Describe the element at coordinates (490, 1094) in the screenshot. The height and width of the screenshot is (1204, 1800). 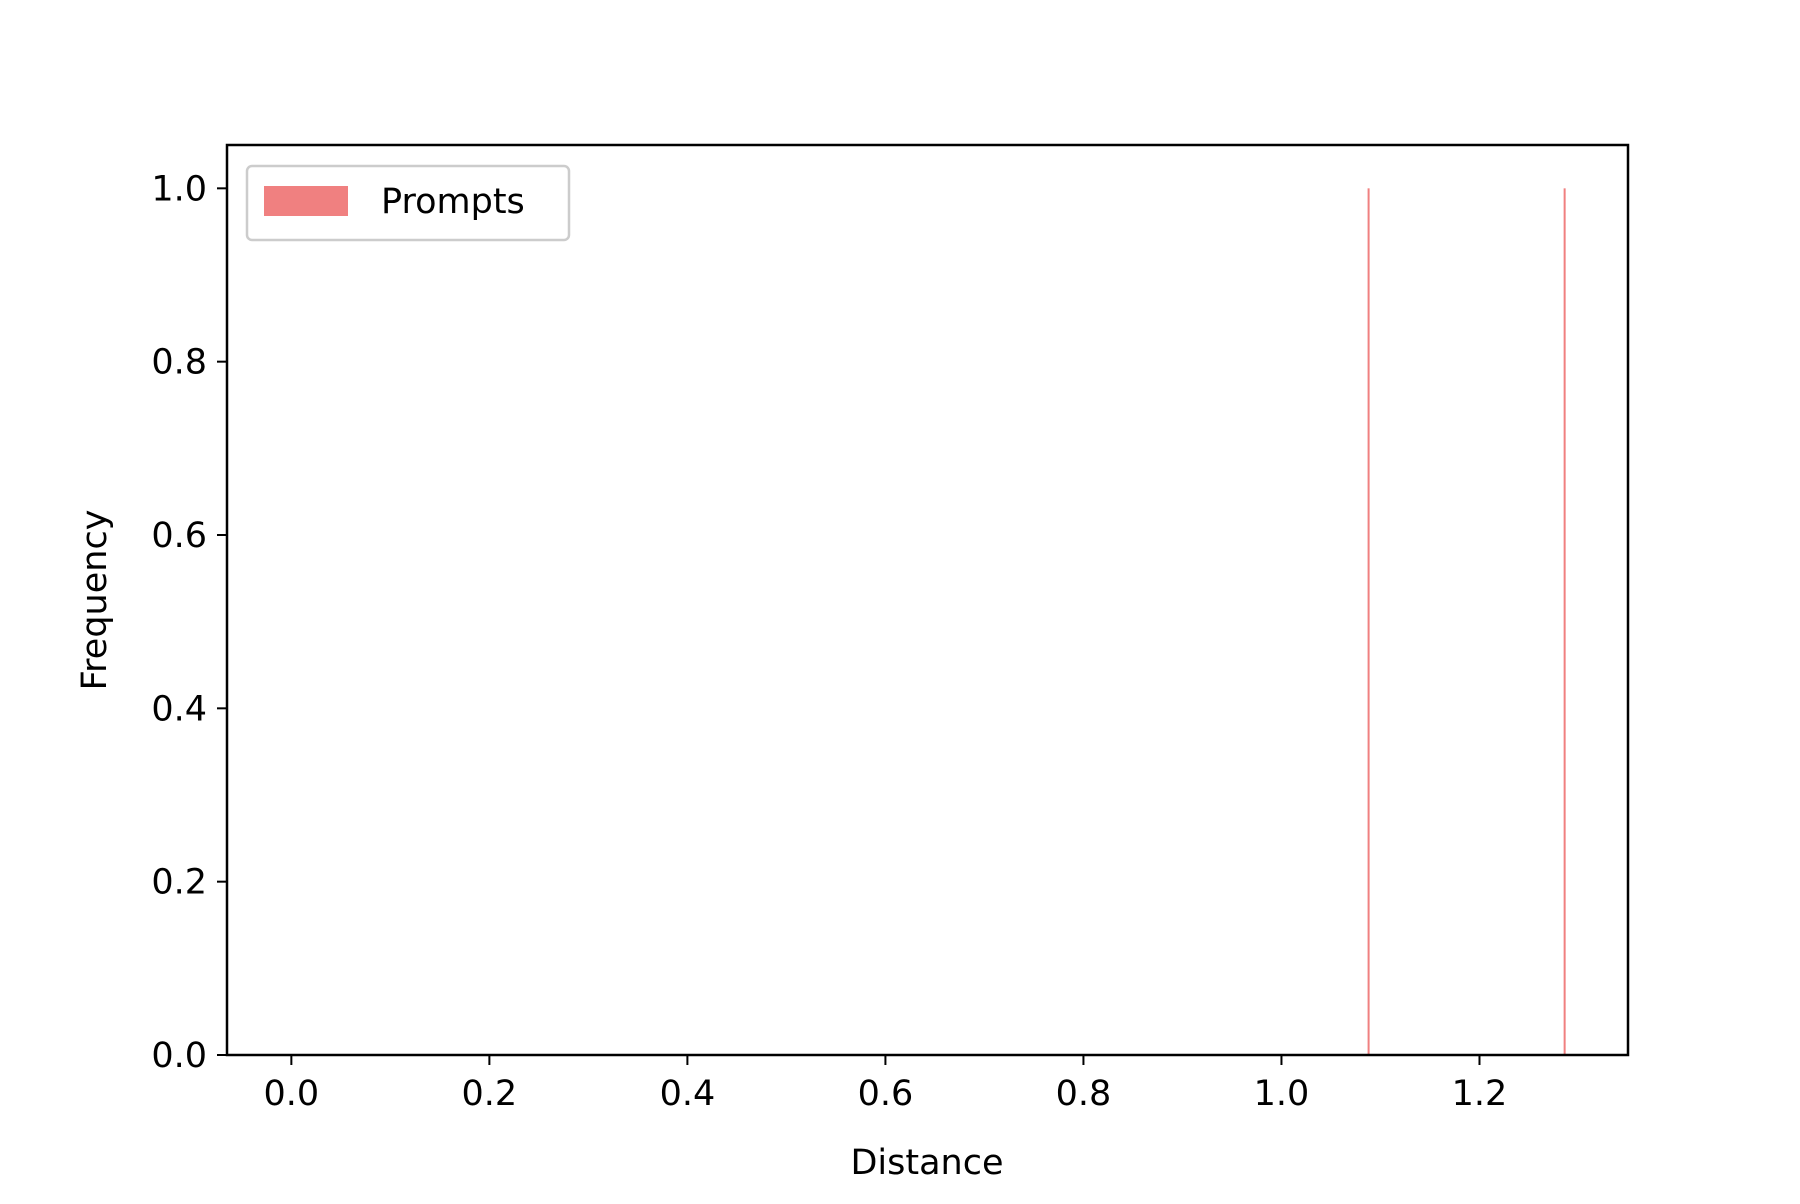
I see `x-tick-label: 0.2` at that location.